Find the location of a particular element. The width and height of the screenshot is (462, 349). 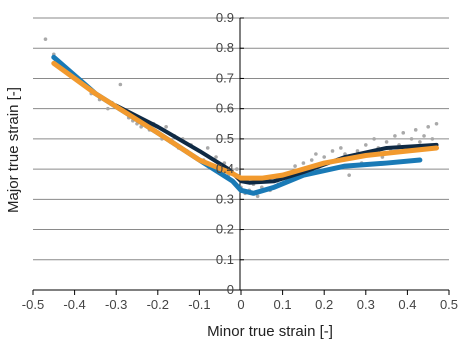

x-tick-label-2: -0.3 is located at coordinates (116, 304).